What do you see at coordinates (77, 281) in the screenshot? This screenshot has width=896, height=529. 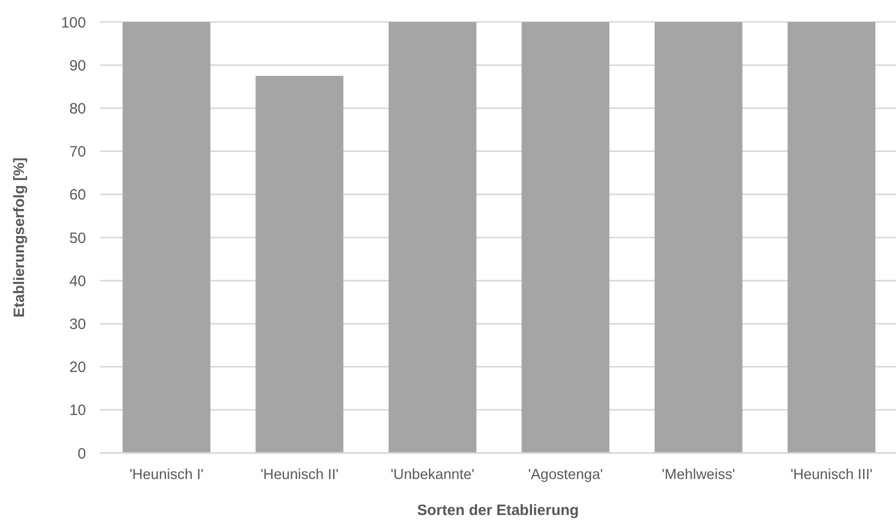 I see `y-tick-label: 40` at bounding box center [77, 281].